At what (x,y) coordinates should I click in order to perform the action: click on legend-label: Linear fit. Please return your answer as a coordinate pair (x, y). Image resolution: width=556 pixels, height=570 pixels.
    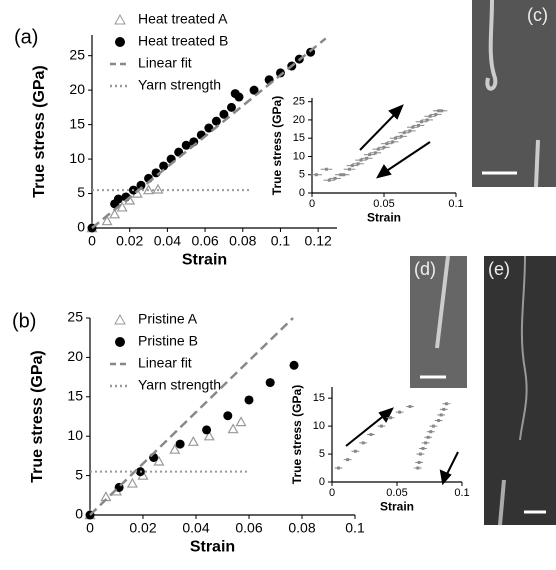
    Looking at the image, I should click on (165, 363).